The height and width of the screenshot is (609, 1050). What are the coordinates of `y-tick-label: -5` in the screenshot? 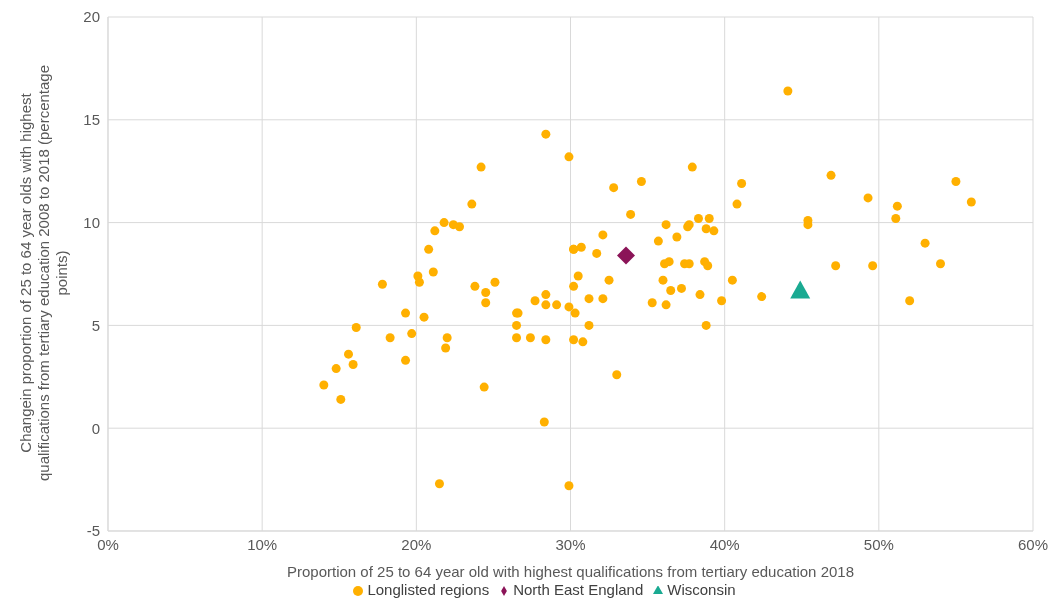 It's located at (93, 531).